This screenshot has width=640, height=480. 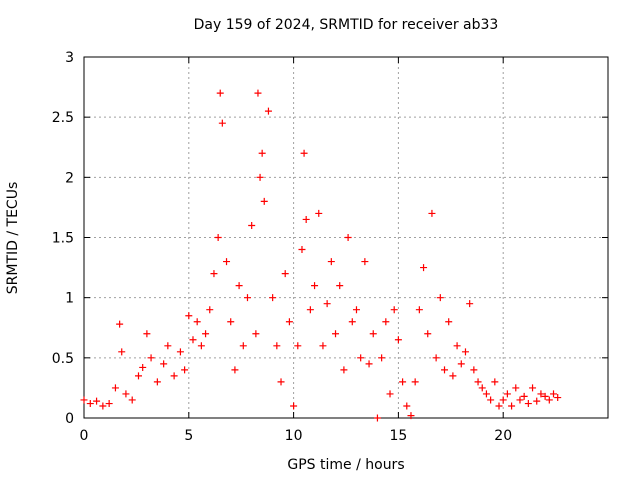 What do you see at coordinates (69, 299) in the screenshot?
I see `y-tick-label: 1` at bounding box center [69, 299].